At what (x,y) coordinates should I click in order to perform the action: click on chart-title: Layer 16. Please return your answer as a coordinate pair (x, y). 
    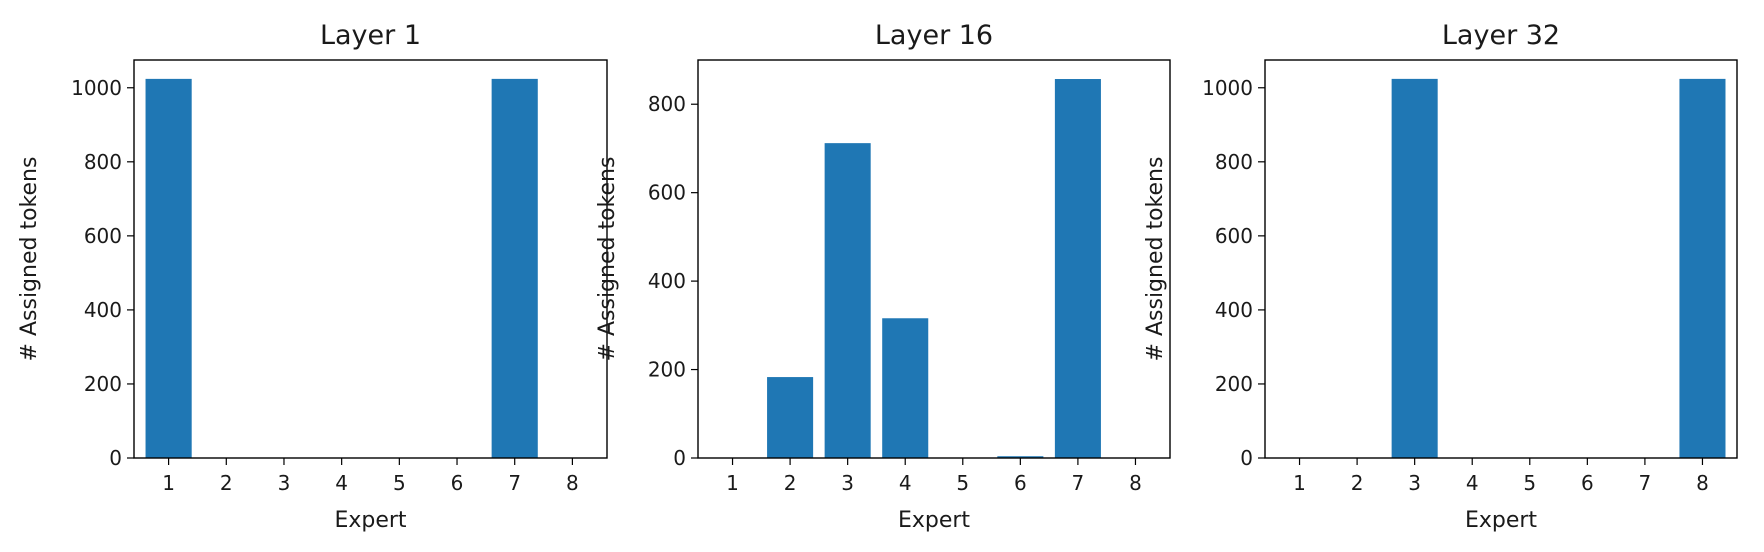
    Looking at the image, I should click on (934, 35).